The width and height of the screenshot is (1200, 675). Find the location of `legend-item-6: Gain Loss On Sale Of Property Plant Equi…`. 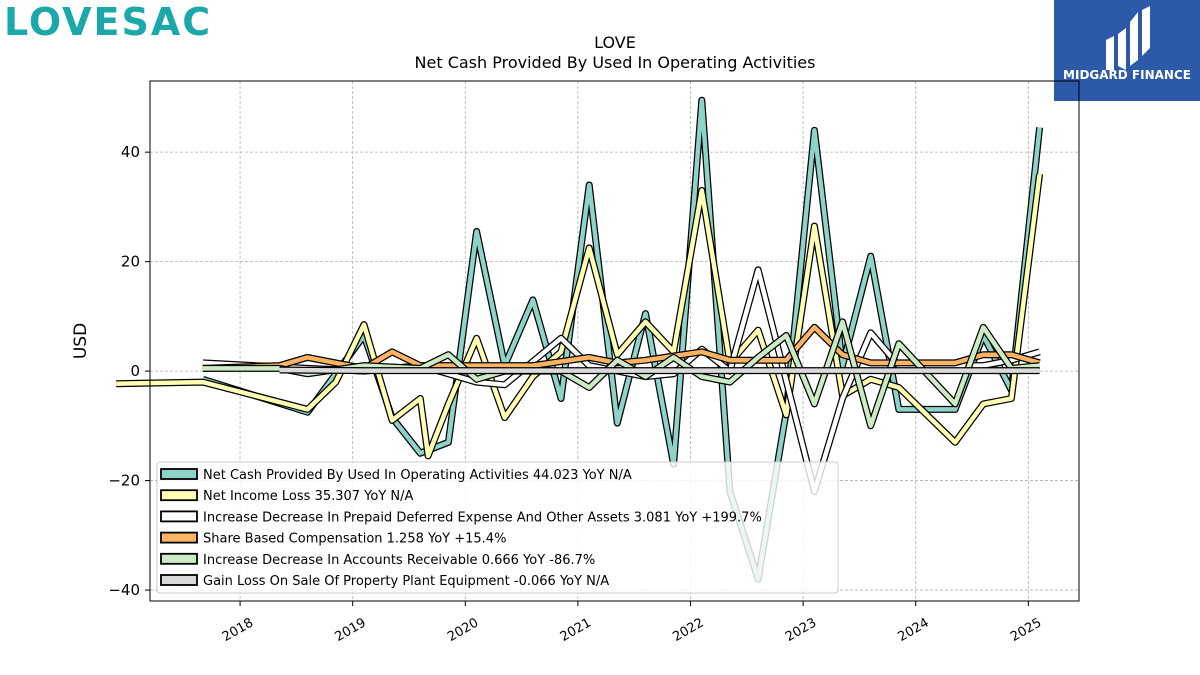

legend-item-6: Gain Loss On Sale Of Property Plant Equi… is located at coordinates (384, 581).